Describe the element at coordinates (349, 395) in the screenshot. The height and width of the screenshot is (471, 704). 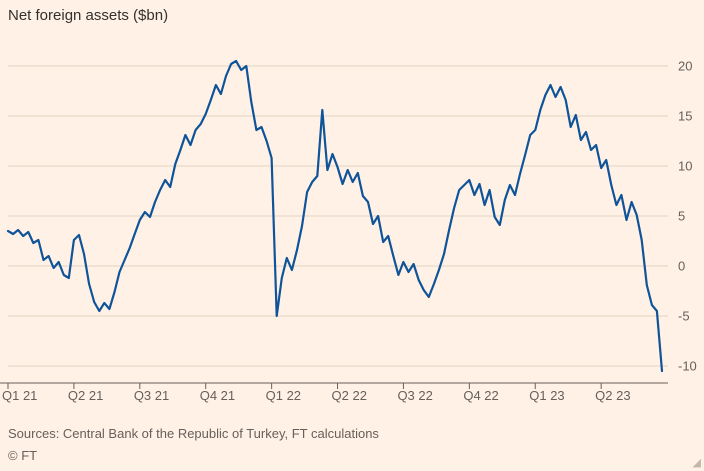
I see `x-axis-tick-label: Q2 22` at that location.